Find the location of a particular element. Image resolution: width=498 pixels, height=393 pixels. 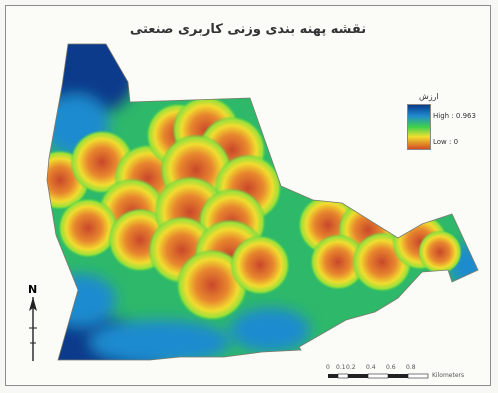

scale-tick-label: 0.8 is located at coordinates (411, 367).